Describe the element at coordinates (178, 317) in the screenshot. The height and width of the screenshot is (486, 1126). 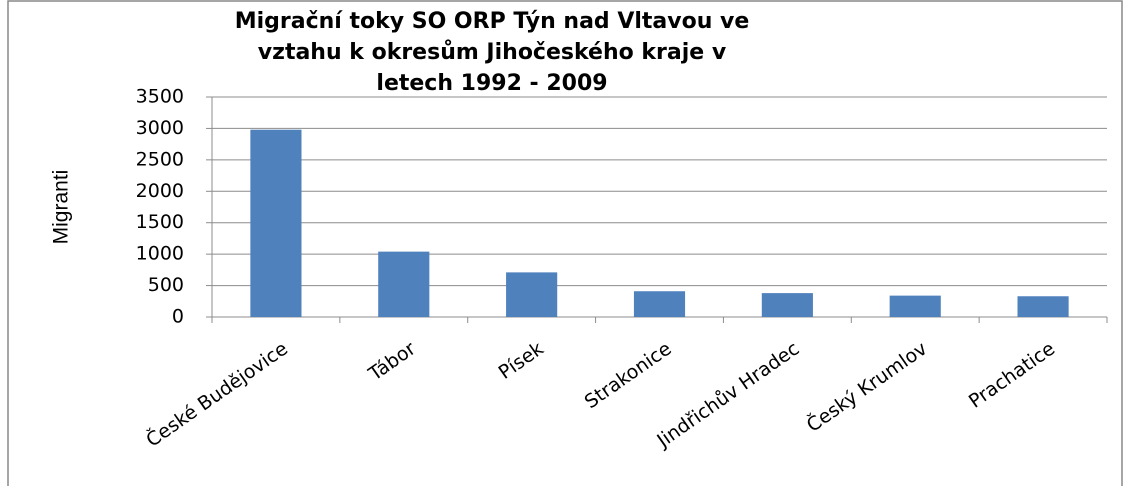
I see `y-tick-label: 0` at that location.